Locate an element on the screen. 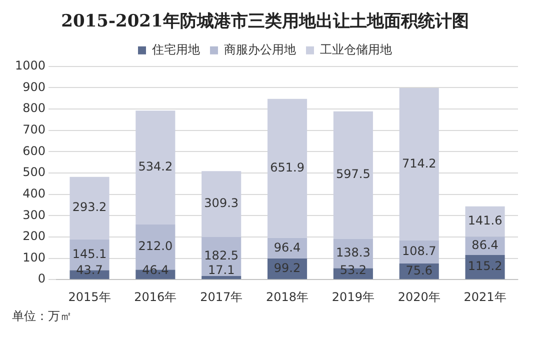  data-label: 309.3 is located at coordinates (221, 203).